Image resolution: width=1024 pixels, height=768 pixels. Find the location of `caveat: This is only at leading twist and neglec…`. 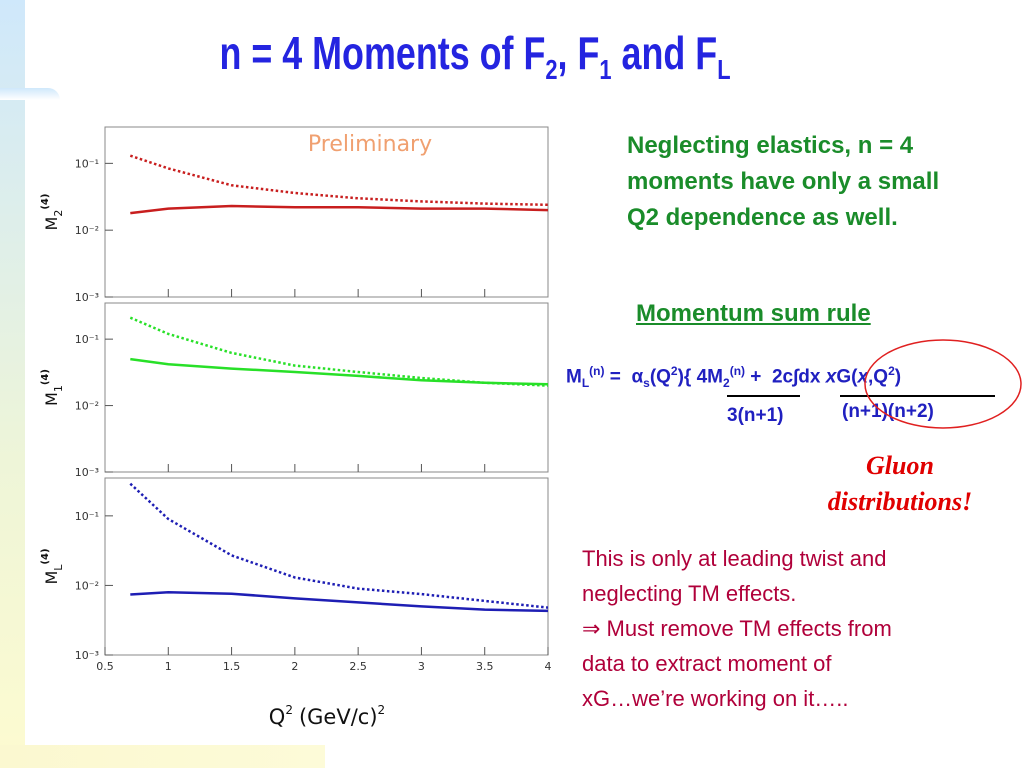

caveat: This is only at leading twist and neglec… is located at coordinates (737, 628).